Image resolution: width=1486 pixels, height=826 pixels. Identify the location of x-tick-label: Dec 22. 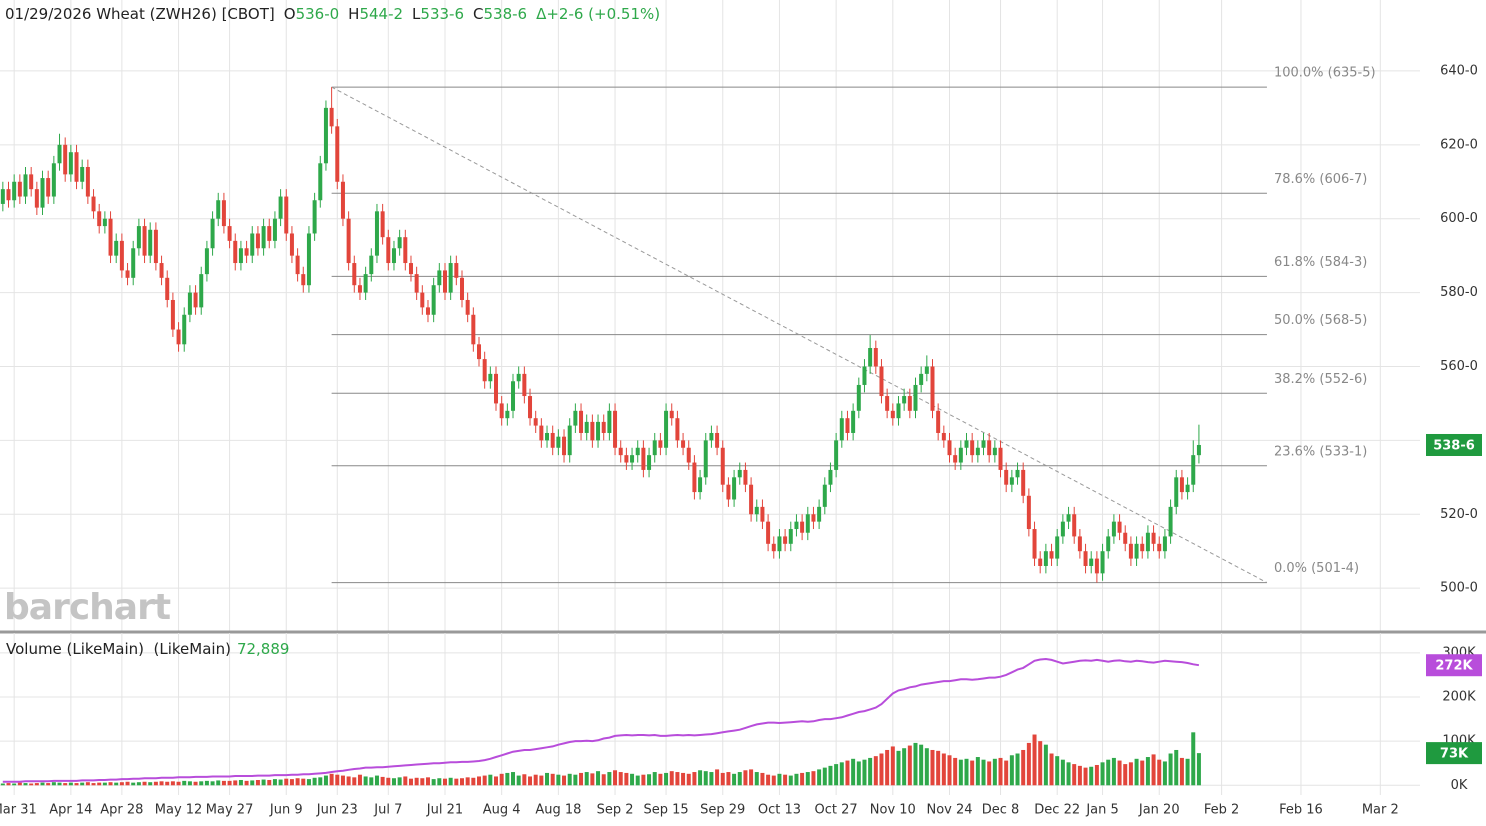
(1057, 810).